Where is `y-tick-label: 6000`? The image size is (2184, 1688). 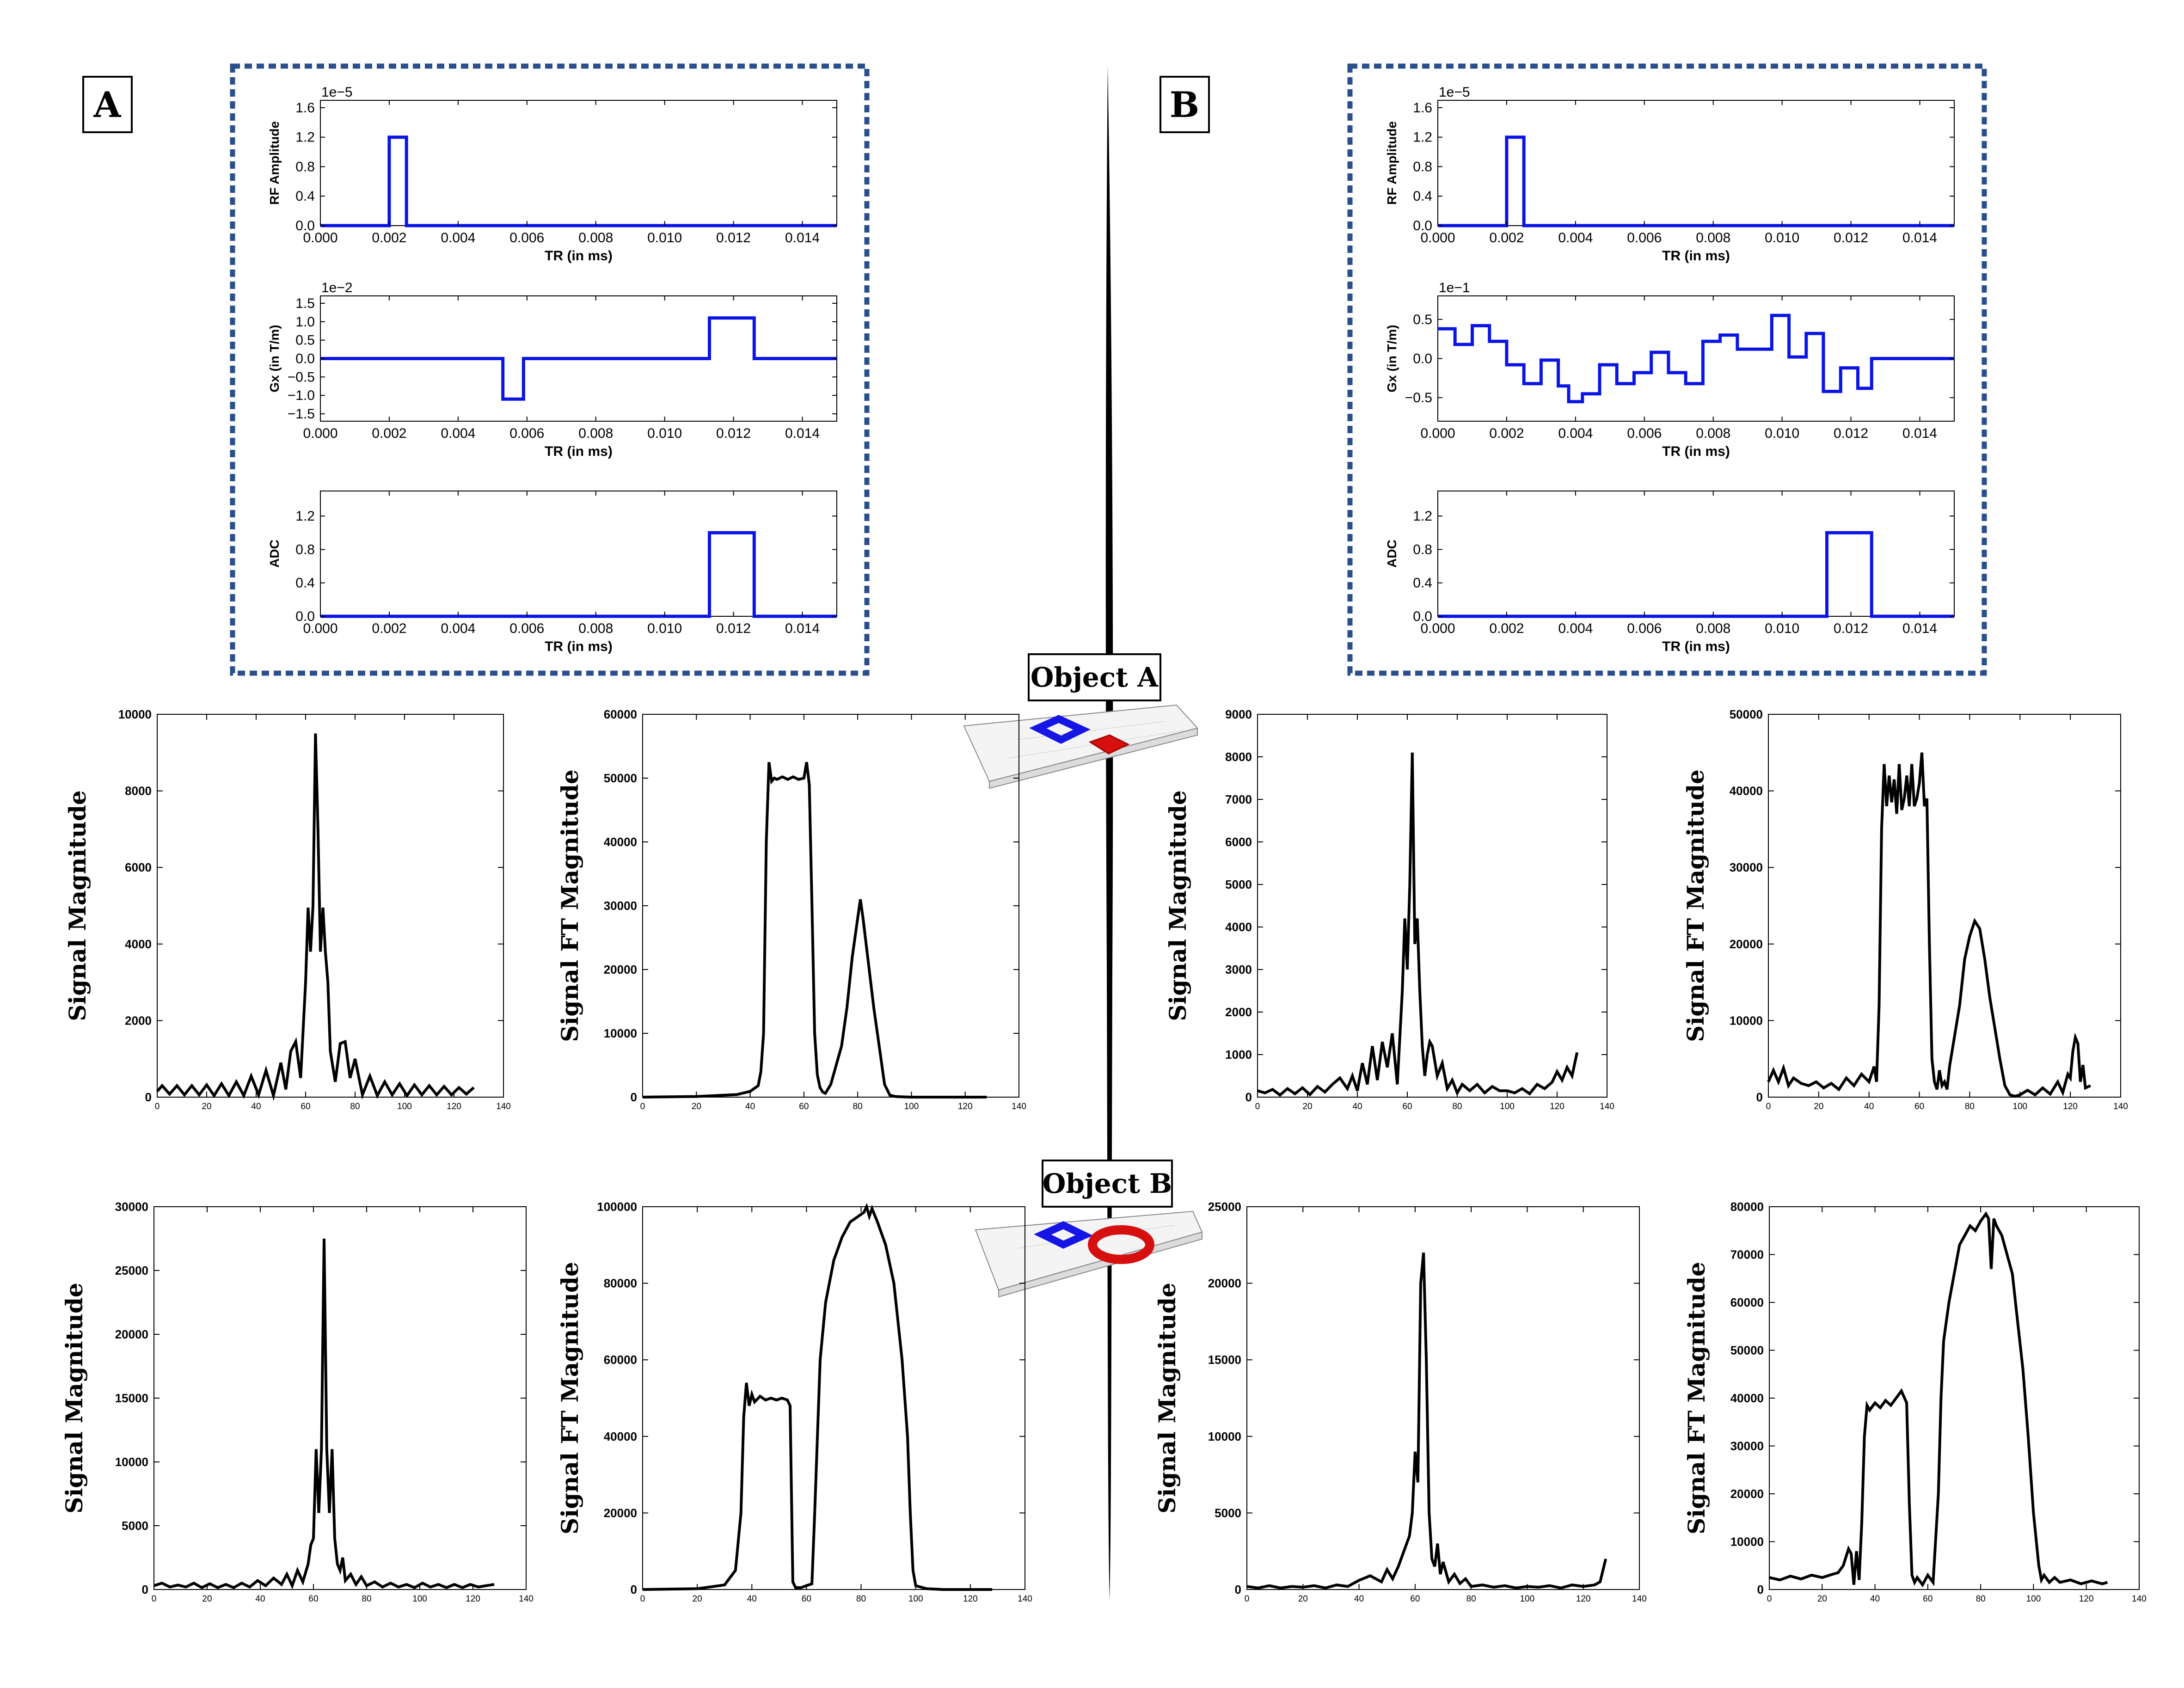 y-tick-label: 6000 is located at coordinates (1238, 842).